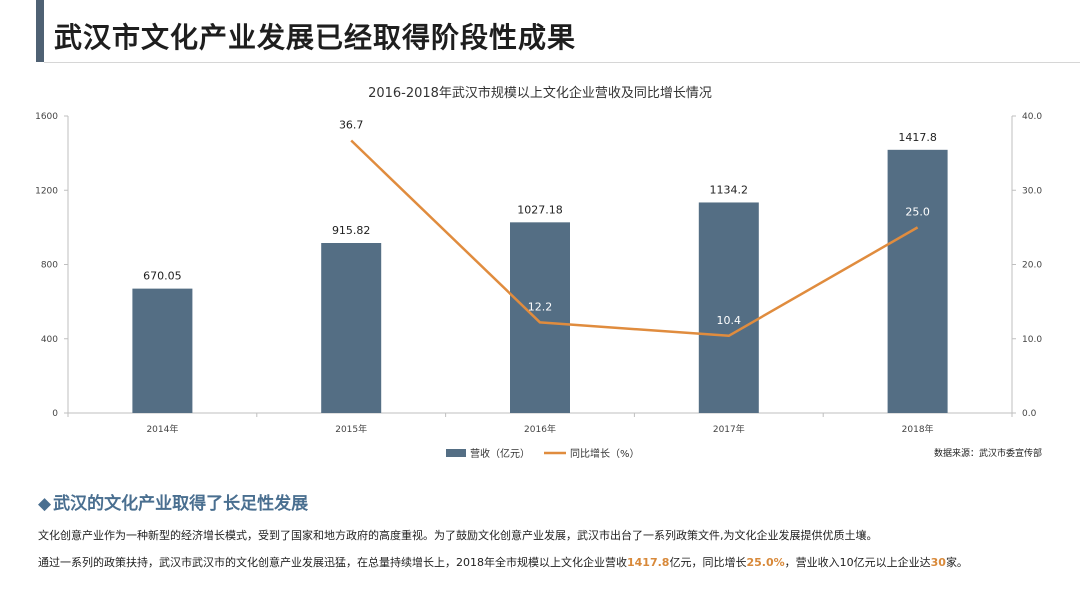  I want to click on growth-value-label: 25.0, so click(917, 211).